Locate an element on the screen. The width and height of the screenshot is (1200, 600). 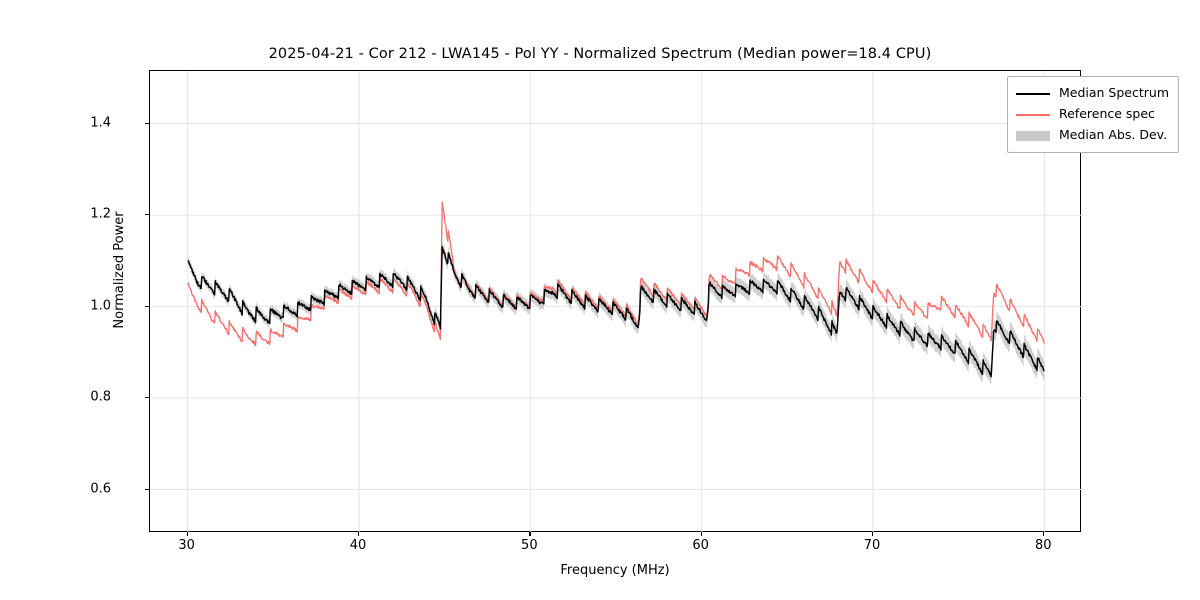
x-tick-label: 70 is located at coordinates (872, 545).